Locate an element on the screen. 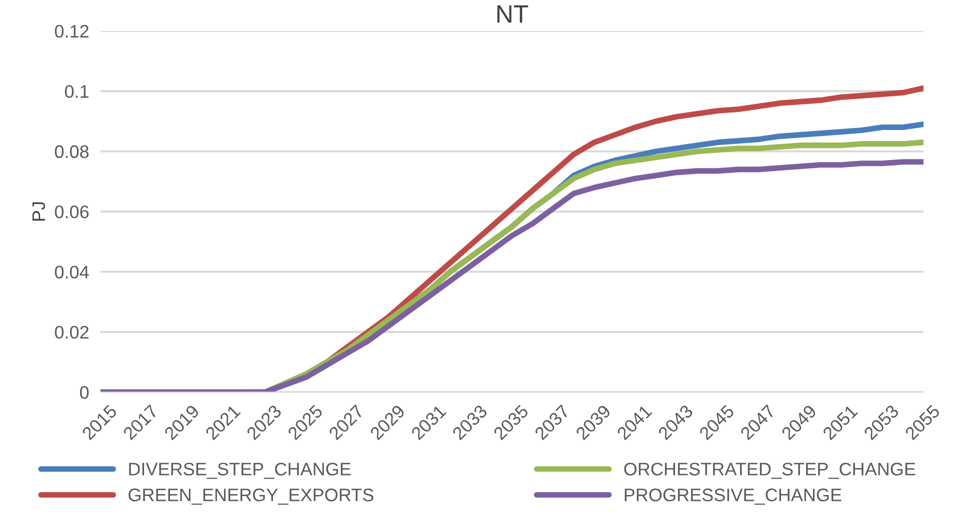 This screenshot has width=957, height=516. y-tick-label: 0.04 is located at coordinates (71, 272).